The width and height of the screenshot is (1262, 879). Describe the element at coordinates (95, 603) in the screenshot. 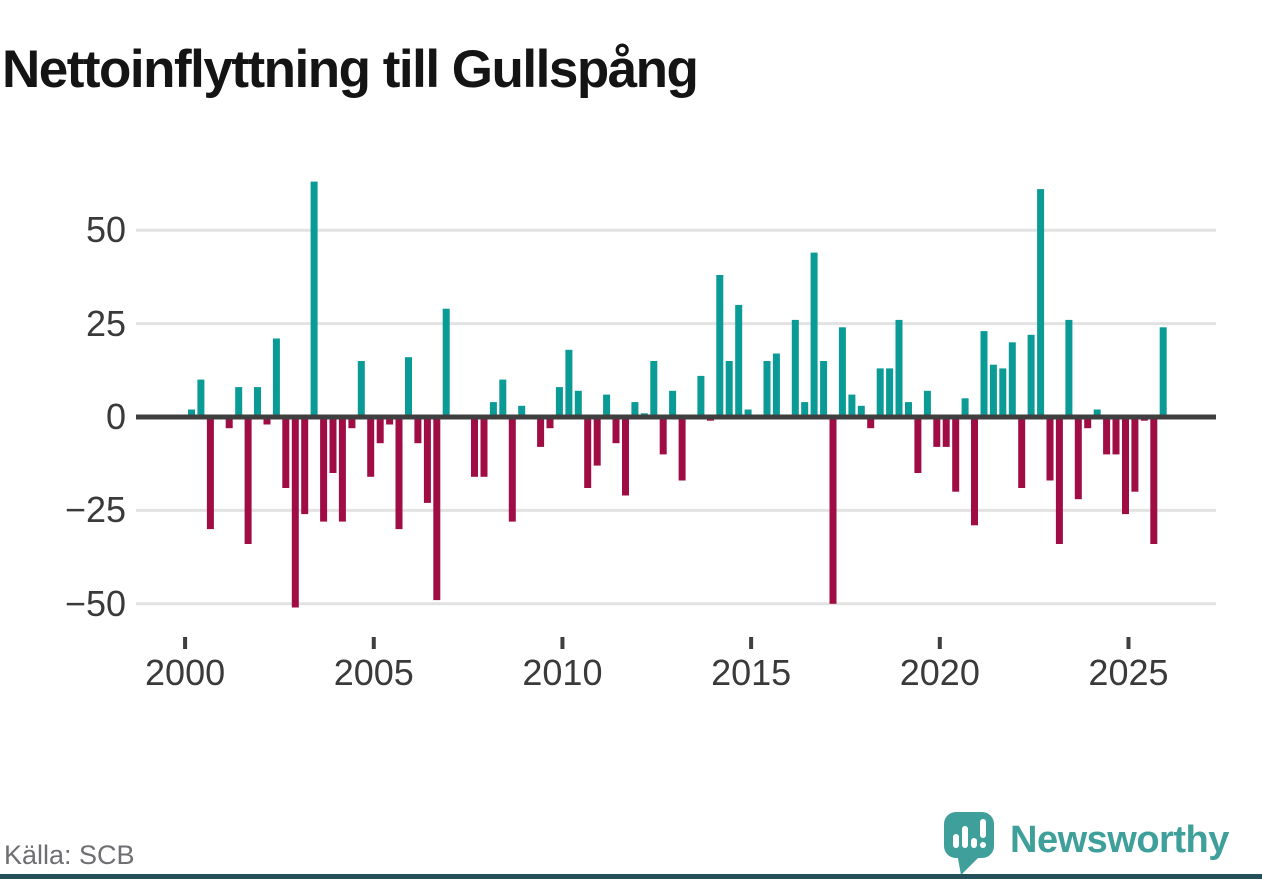

I see `y-axis-label: −50` at that location.